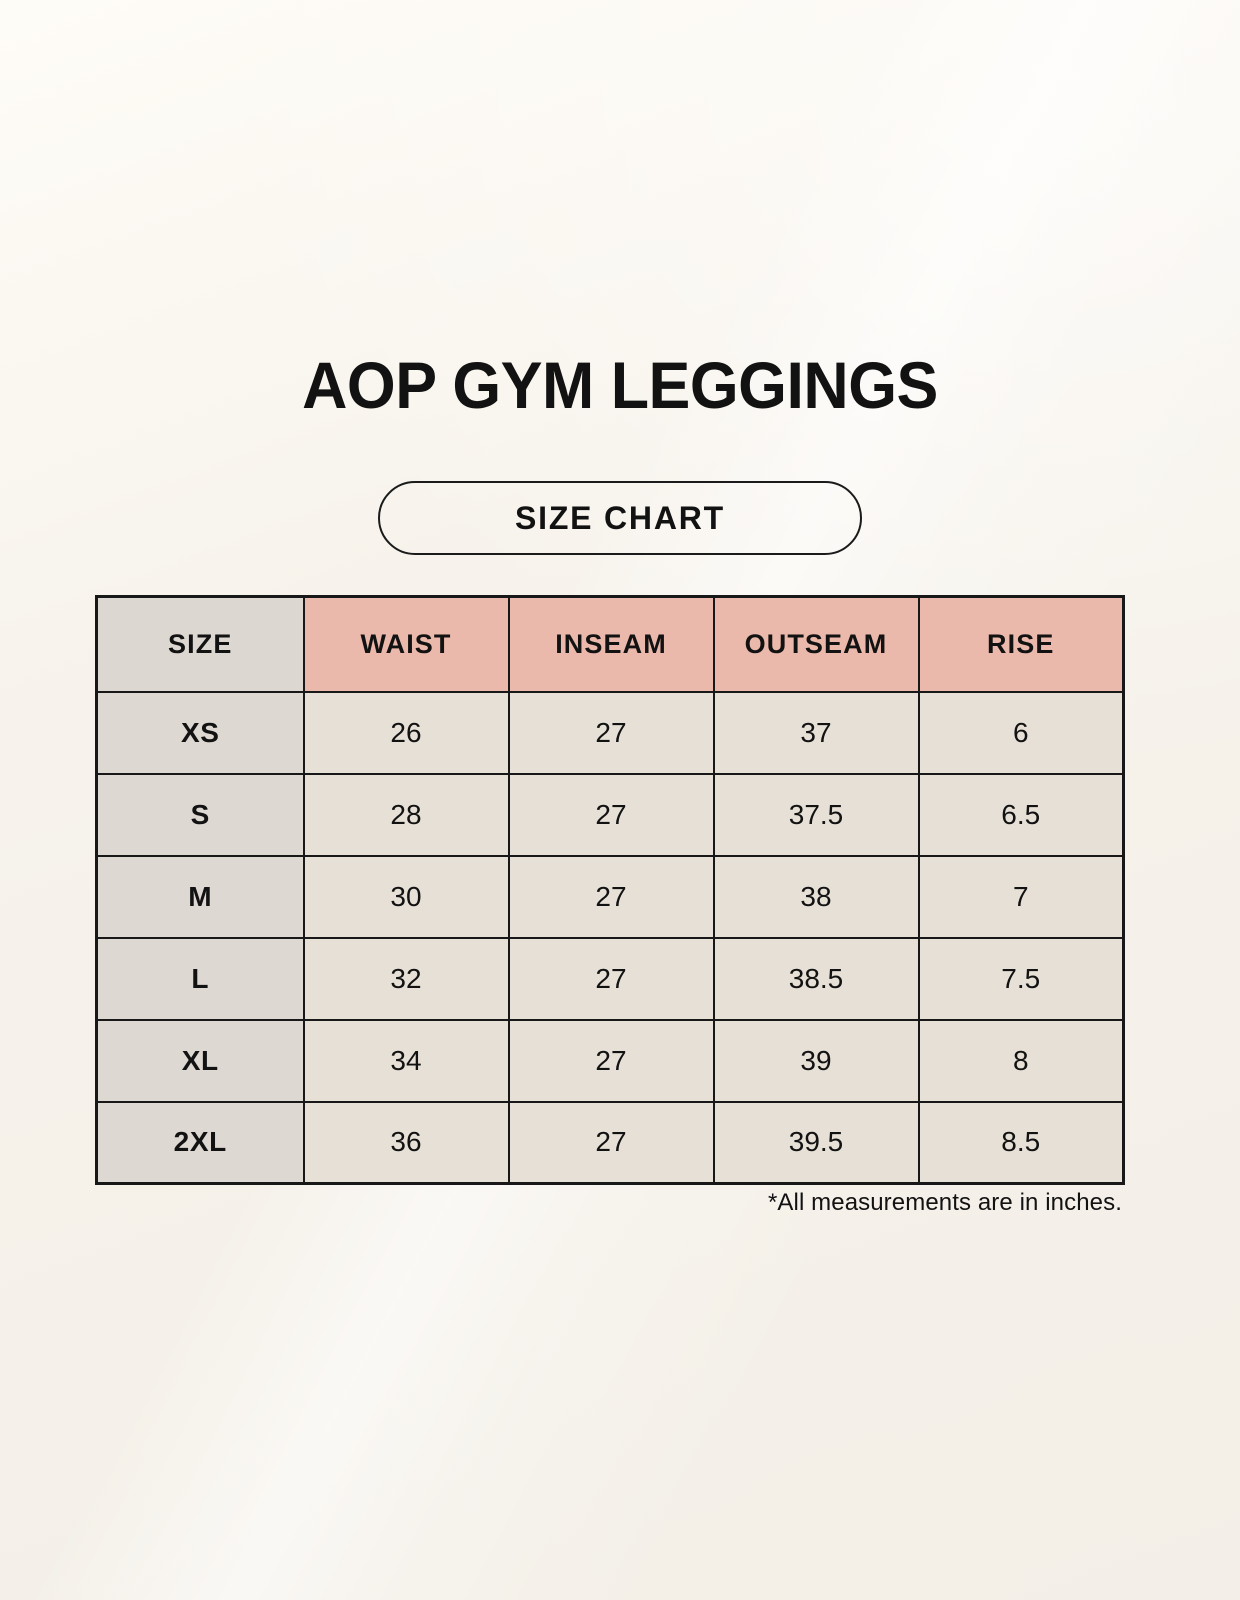  Describe the element at coordinates (200, 644) in the screenshot. I see `column-header-size: SIZE` at that location.